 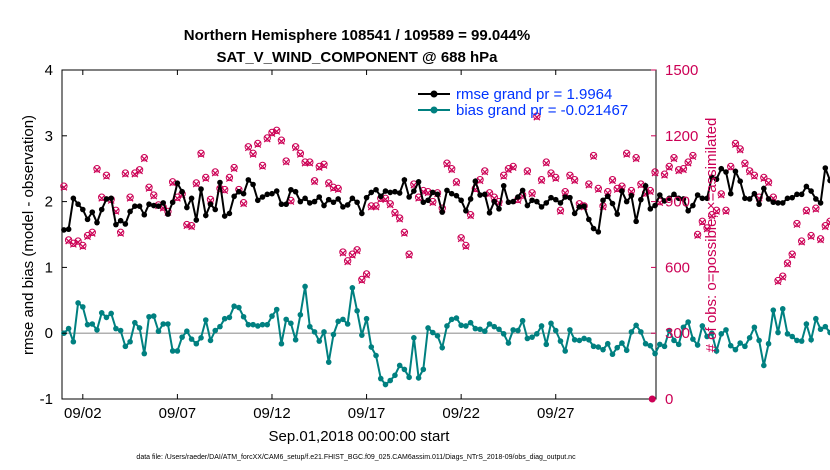 What do you see at coordinates (83, 413) in the screenshot?
I see `x-tick-label: 09/02` at bounding box center [83, 413].